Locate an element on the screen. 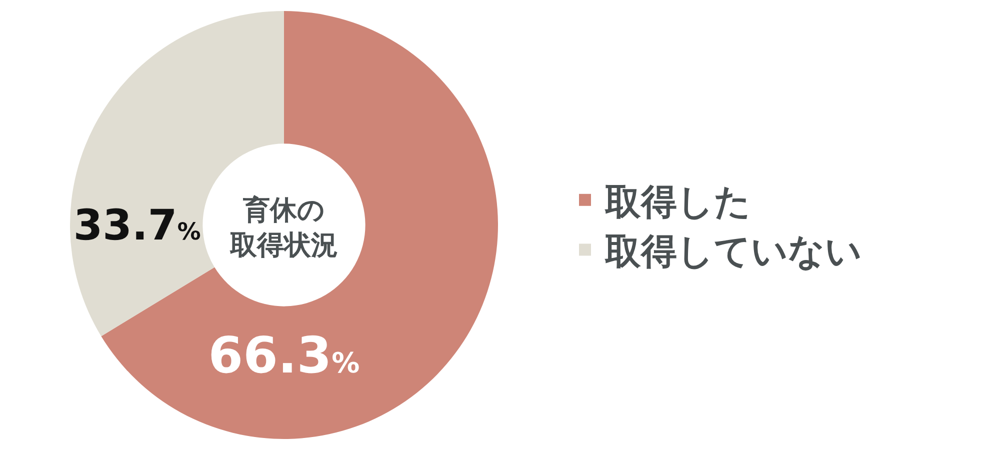 Image resolution: width=1000 pixels, height=450 pixels. data-label: 66.3% is located at coordinates (284, 355).